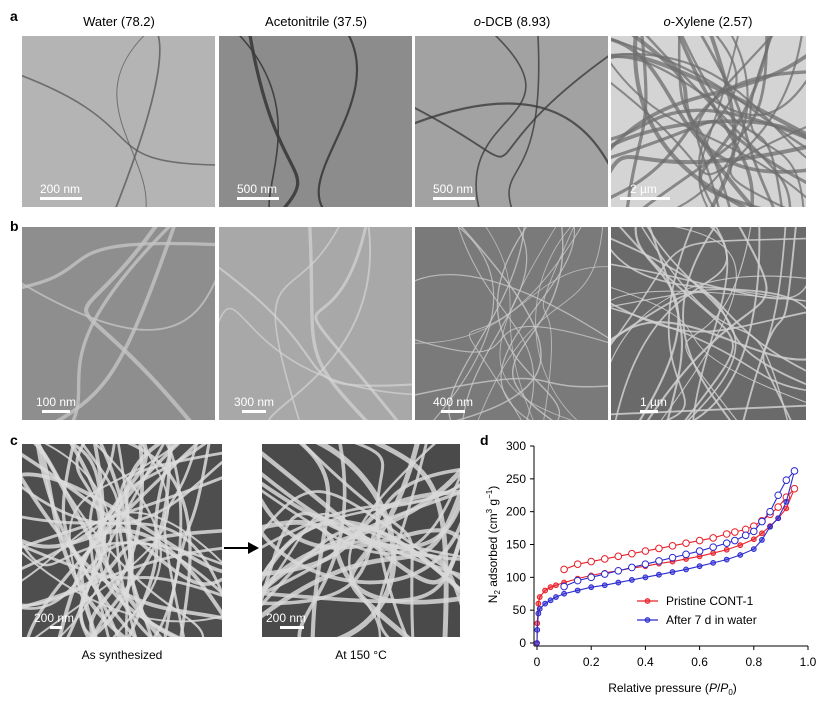 Image resolution: width=828 pixels, height=707 pixels. I want to click on y-tick-label: 300, so click(516, 446).